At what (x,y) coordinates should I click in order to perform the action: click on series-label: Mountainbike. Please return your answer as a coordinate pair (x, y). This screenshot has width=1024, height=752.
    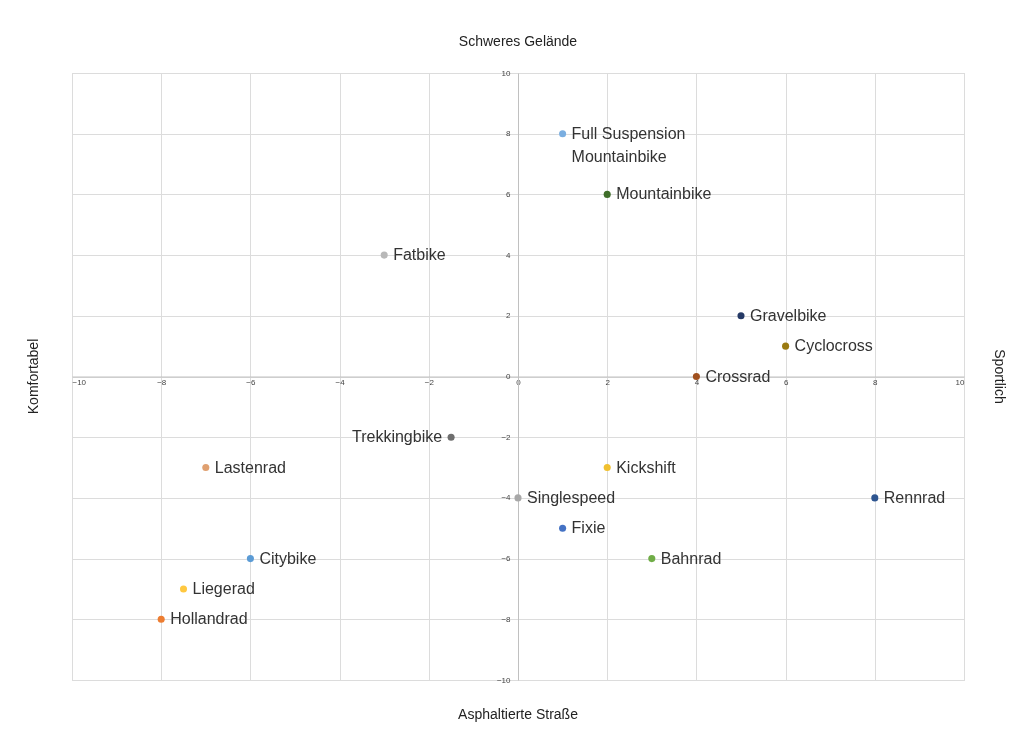
    Looking at the image, I should click on (664, 194).